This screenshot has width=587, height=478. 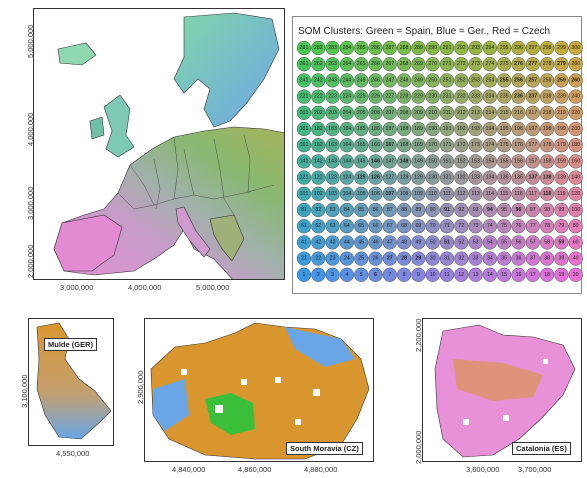 What do you see at coordinates (561, 178) in the screenshot?
I see `som-cell-label: 139` at bounding box center [561, 178].